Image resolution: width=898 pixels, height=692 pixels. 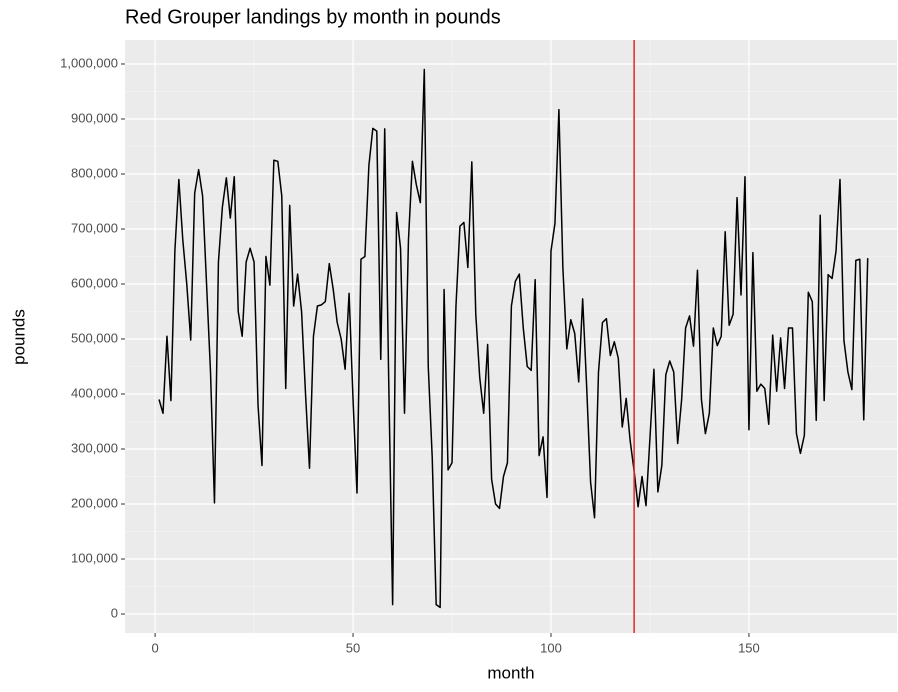 What do you see at coordinates (114, 612) in the screenshot?
I see `y-tick-label: 0` at bounding box center [114, 612].